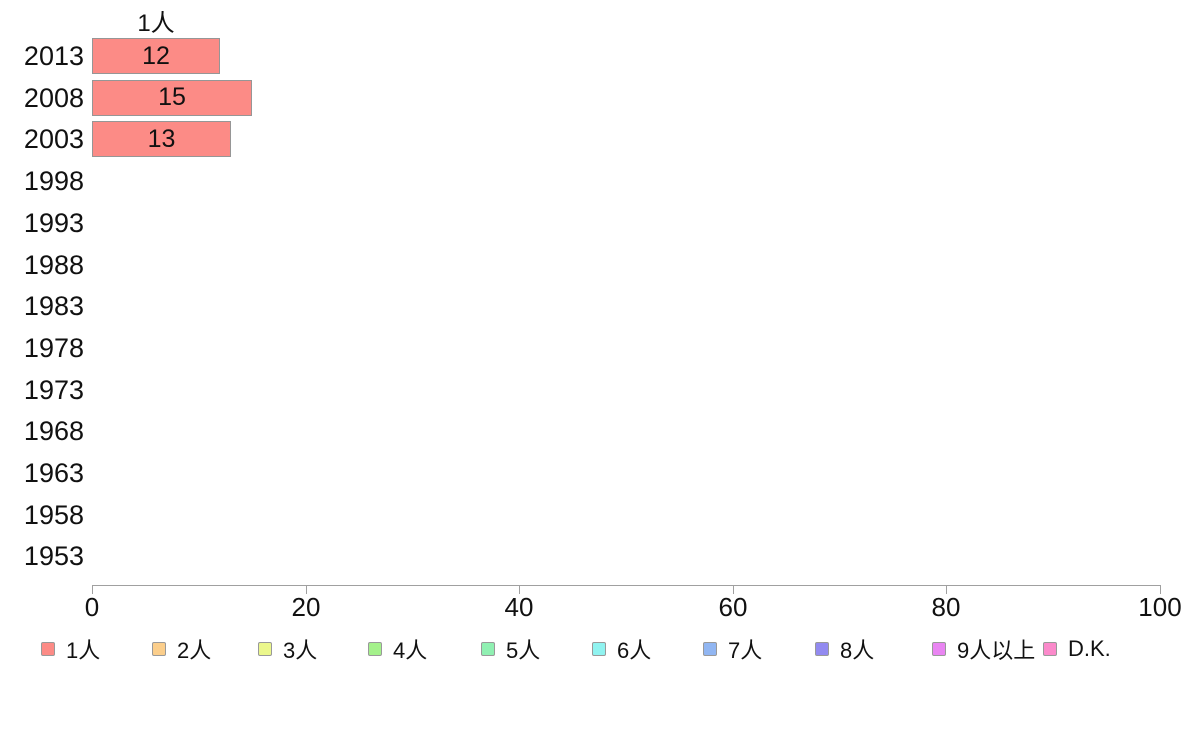 The width and height of the screenshot is (1188, 736). I want to click on legend-item-7: 7人, so click(732, 650).